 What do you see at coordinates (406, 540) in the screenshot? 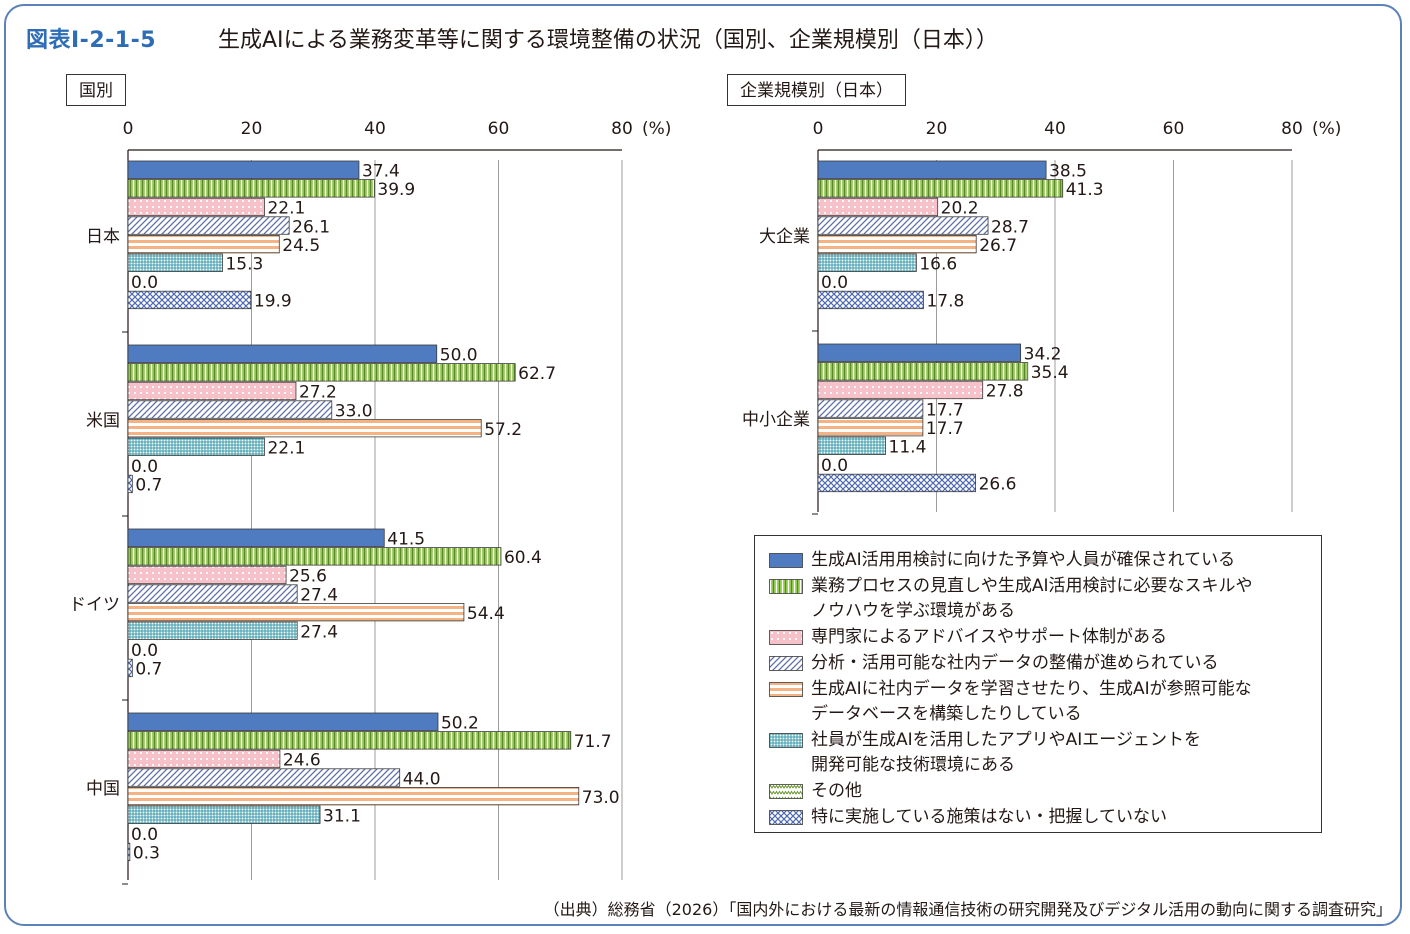
I see `bar-value-label: 41.5` at bounding box center [406, 540].